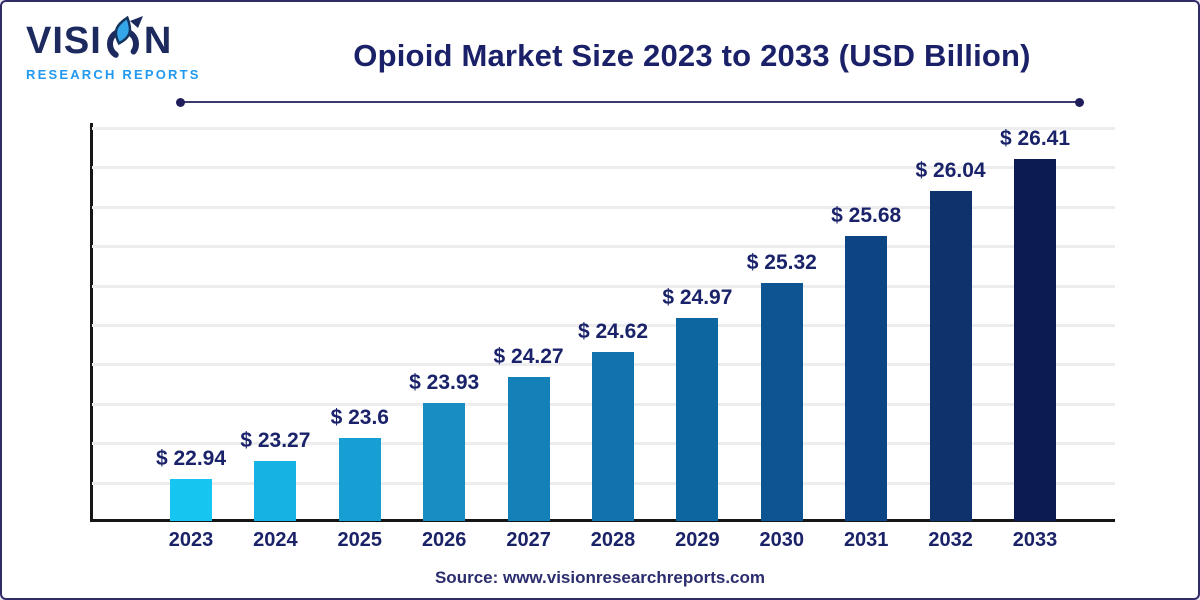 The image size is (1200, 600). Describe the element at coordinates (950, 540) in the screenshot. I see `x-axis-label-2032: 2032` at that location.